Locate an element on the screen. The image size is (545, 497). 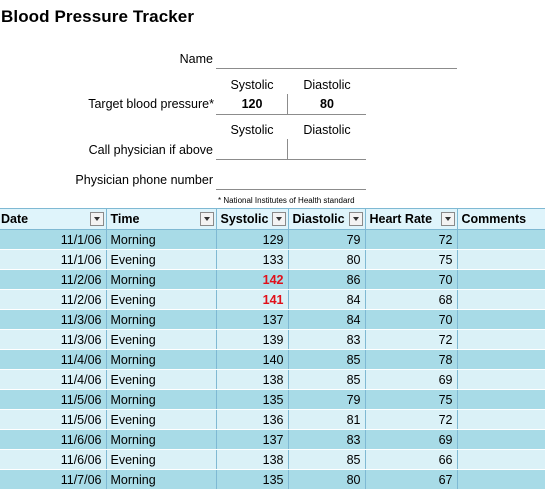
table-row: 11/1/06 Morning 129 79 72 is located at coordinates (272, 239).